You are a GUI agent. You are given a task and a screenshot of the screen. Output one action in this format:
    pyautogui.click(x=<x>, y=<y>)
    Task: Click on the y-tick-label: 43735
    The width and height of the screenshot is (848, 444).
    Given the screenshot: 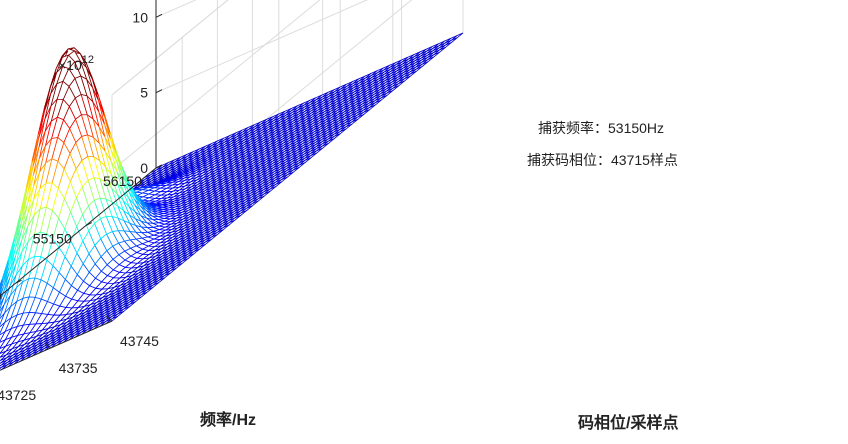 What is the action you would take?
    pyautogui.click(x=78, y=368)
    